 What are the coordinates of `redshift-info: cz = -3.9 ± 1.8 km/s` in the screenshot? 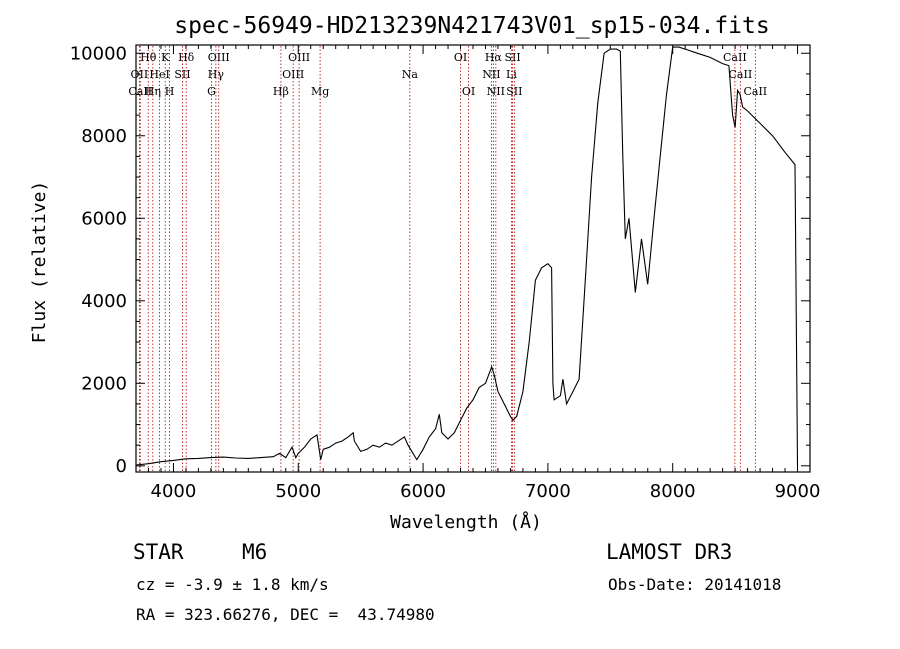 It's located at (232, 584).